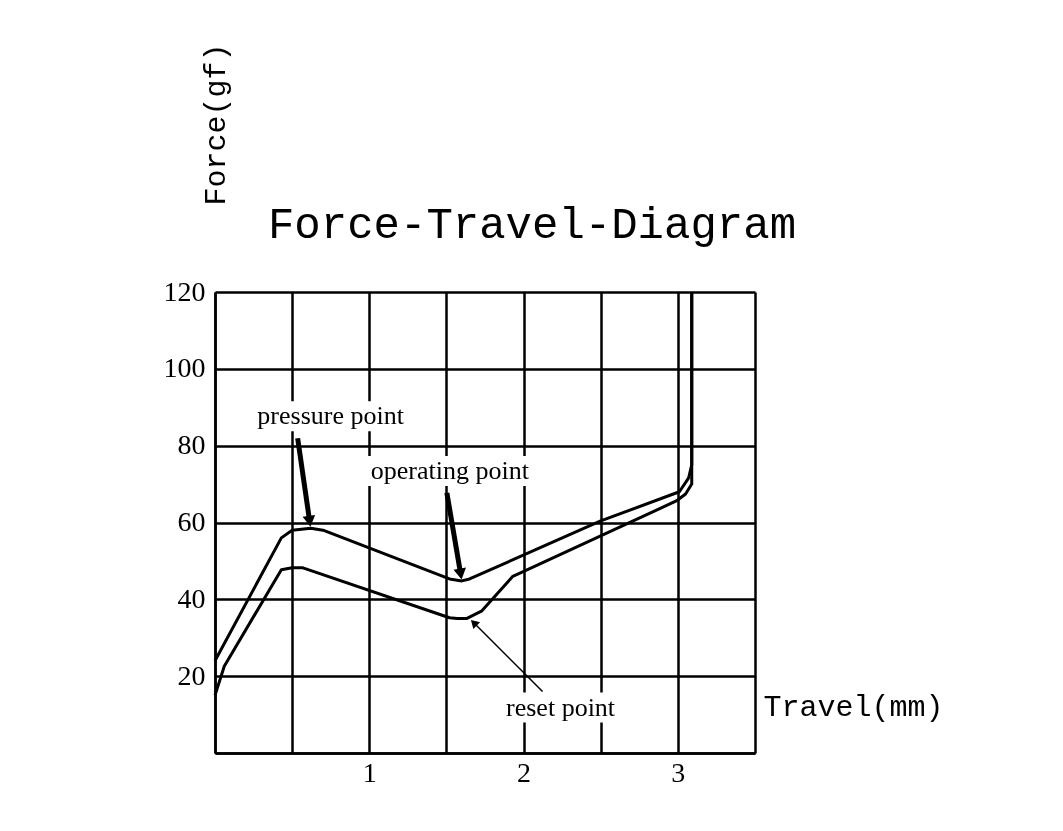  I want to click on y-tick-label: 20, so click(191, 675).